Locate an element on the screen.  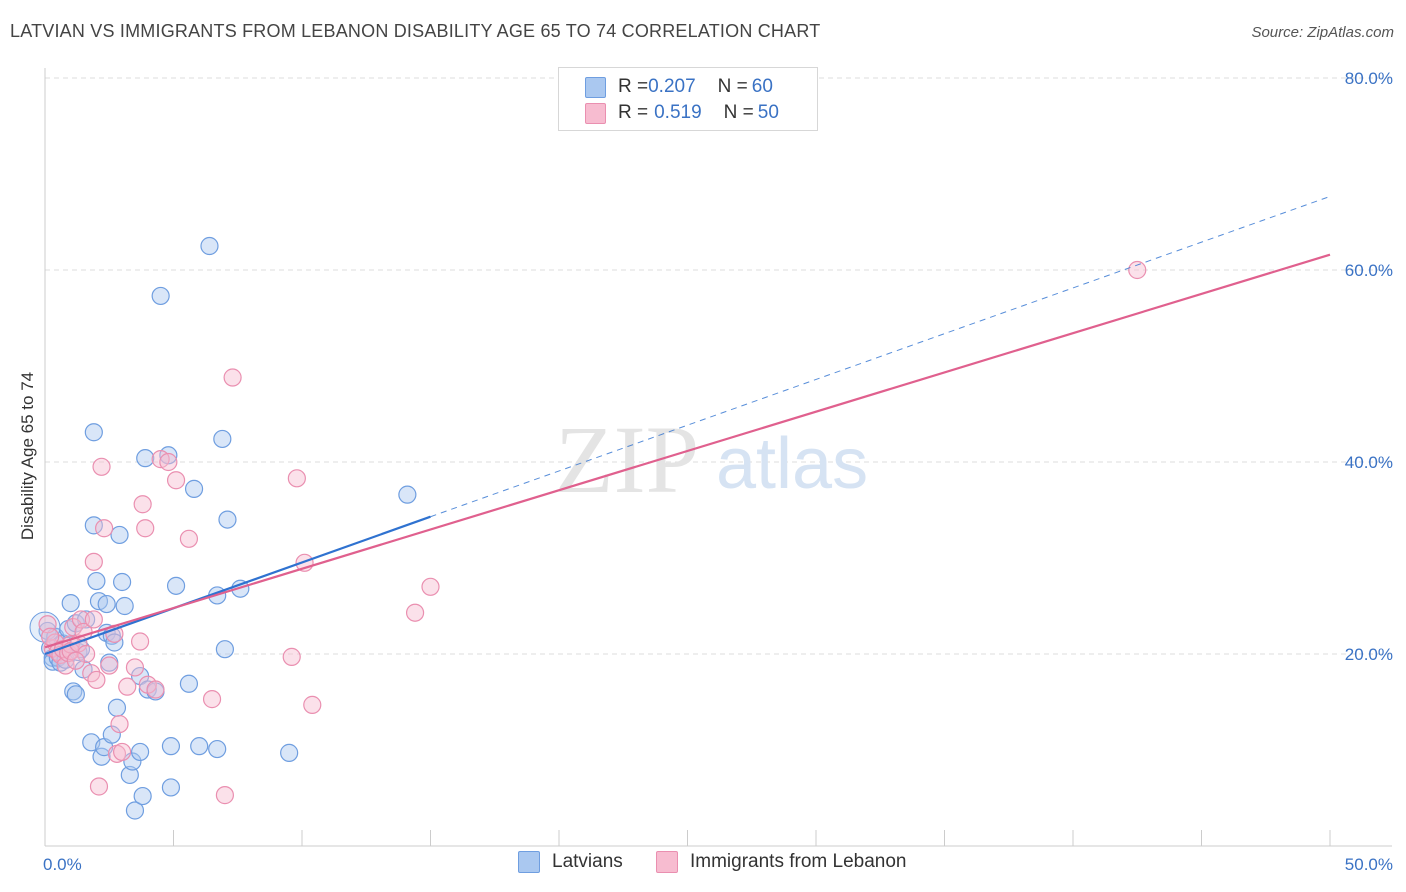
x-tick-label: 50.0% is located at coordinates (1369, 864).